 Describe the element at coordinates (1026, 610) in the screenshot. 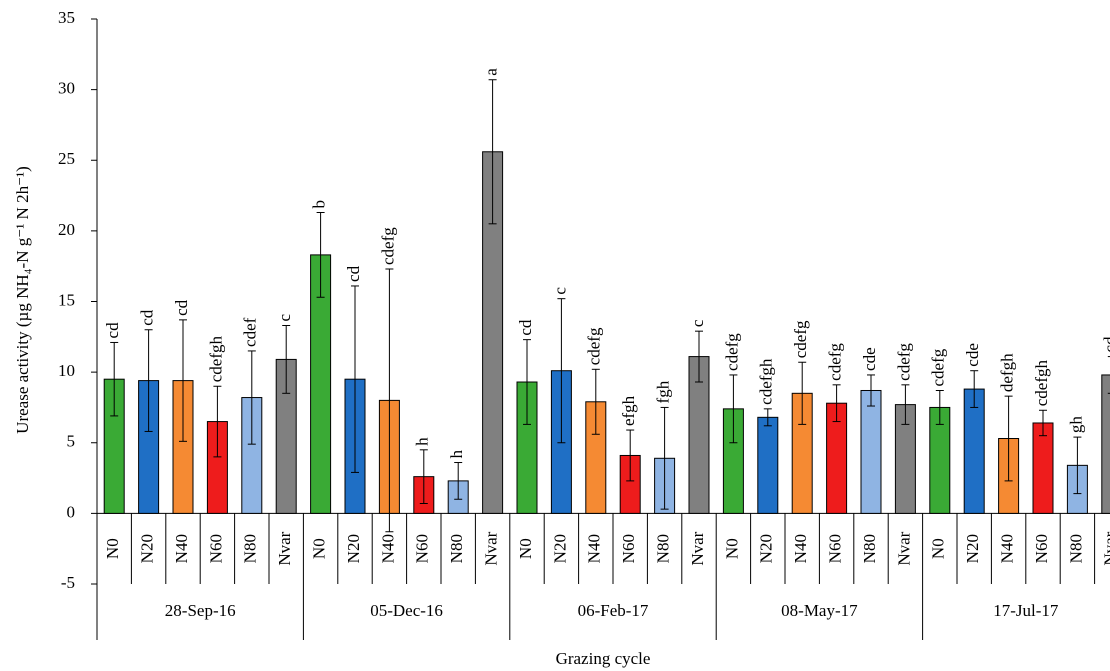

I see `group-label: 17-Jul-17` at that location.